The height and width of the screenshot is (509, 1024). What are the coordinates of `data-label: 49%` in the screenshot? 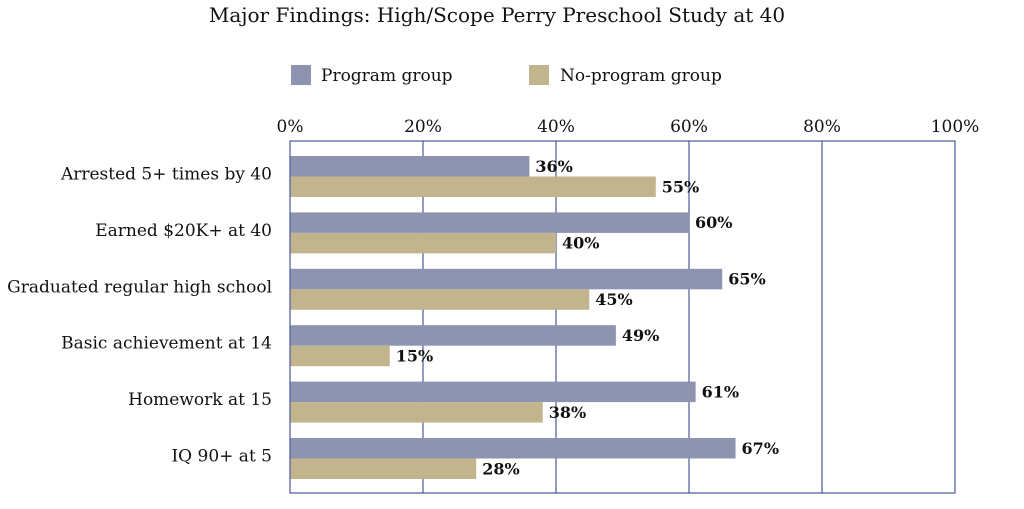 It's located at (640, 335).